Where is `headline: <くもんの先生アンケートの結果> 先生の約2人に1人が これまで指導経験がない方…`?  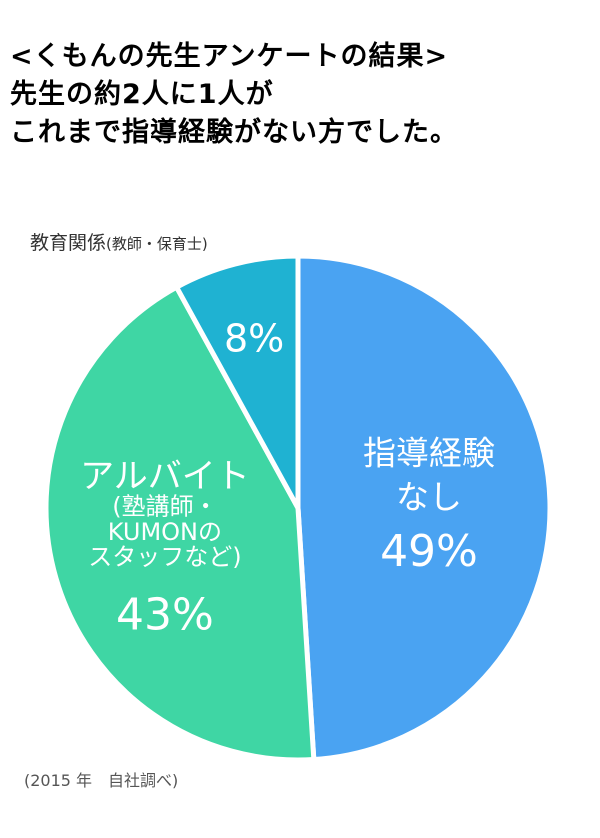 headline: <くもんの先生アンケートの結果> 先生の約2人に1人が これまで指導経験がない方… is located at coordinates (302, 95).